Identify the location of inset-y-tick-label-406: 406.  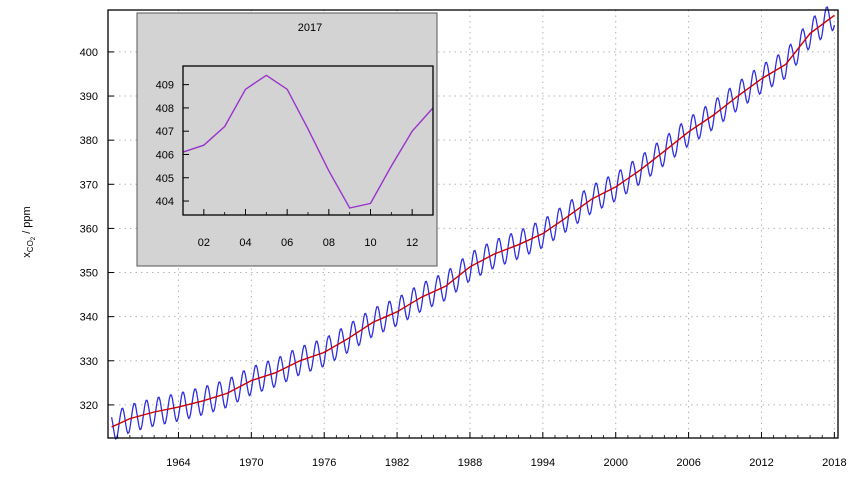
(165, 155).